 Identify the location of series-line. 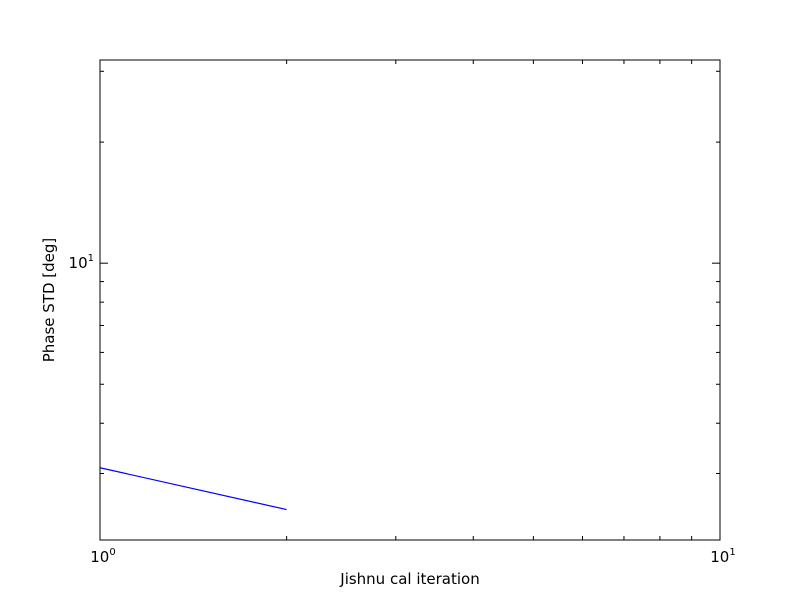
(193, 489).